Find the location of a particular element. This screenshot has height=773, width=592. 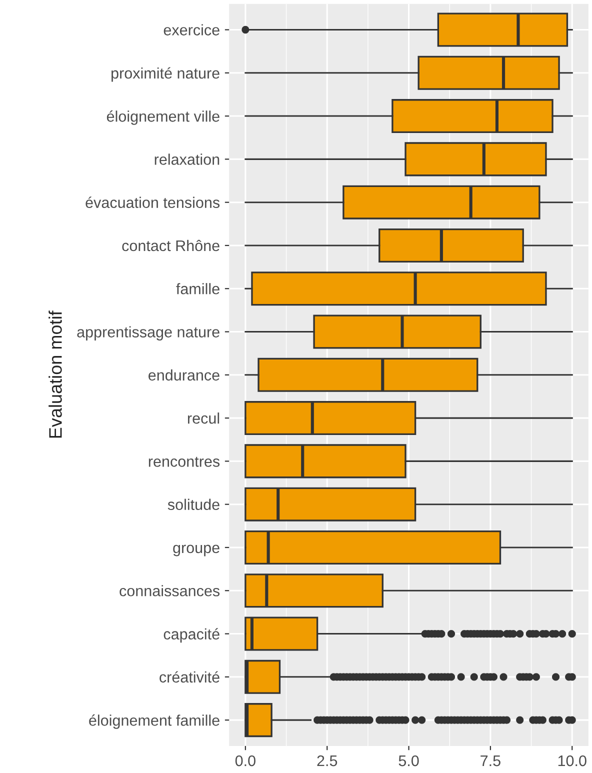

y-tick-label: famille is located at coordinates (198, 288).